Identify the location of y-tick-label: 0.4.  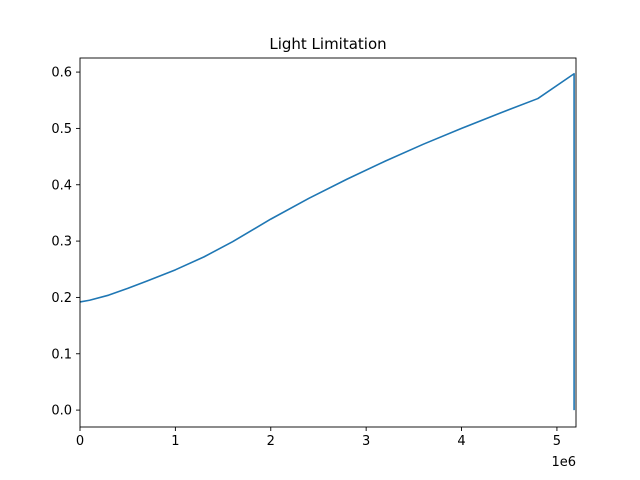
(61, 185).